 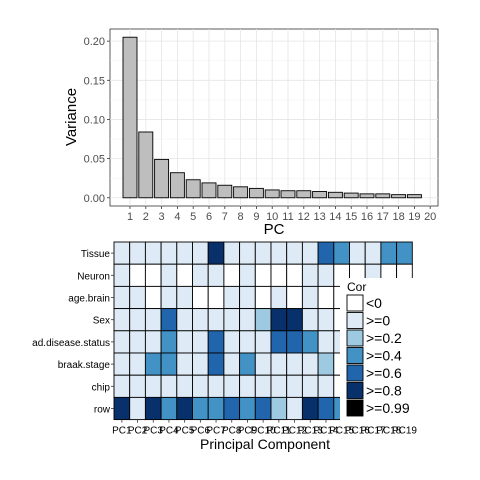 What do you see at coordinates (414, 217) in the screenshot?
I see `x-tick-label: 19` at bounding box center [414, 217].